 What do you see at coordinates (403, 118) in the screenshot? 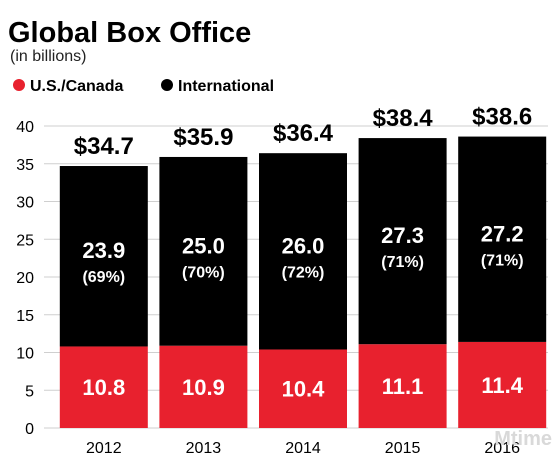
I see `data-label-total: $38.4` at bounding box center [403, 118].